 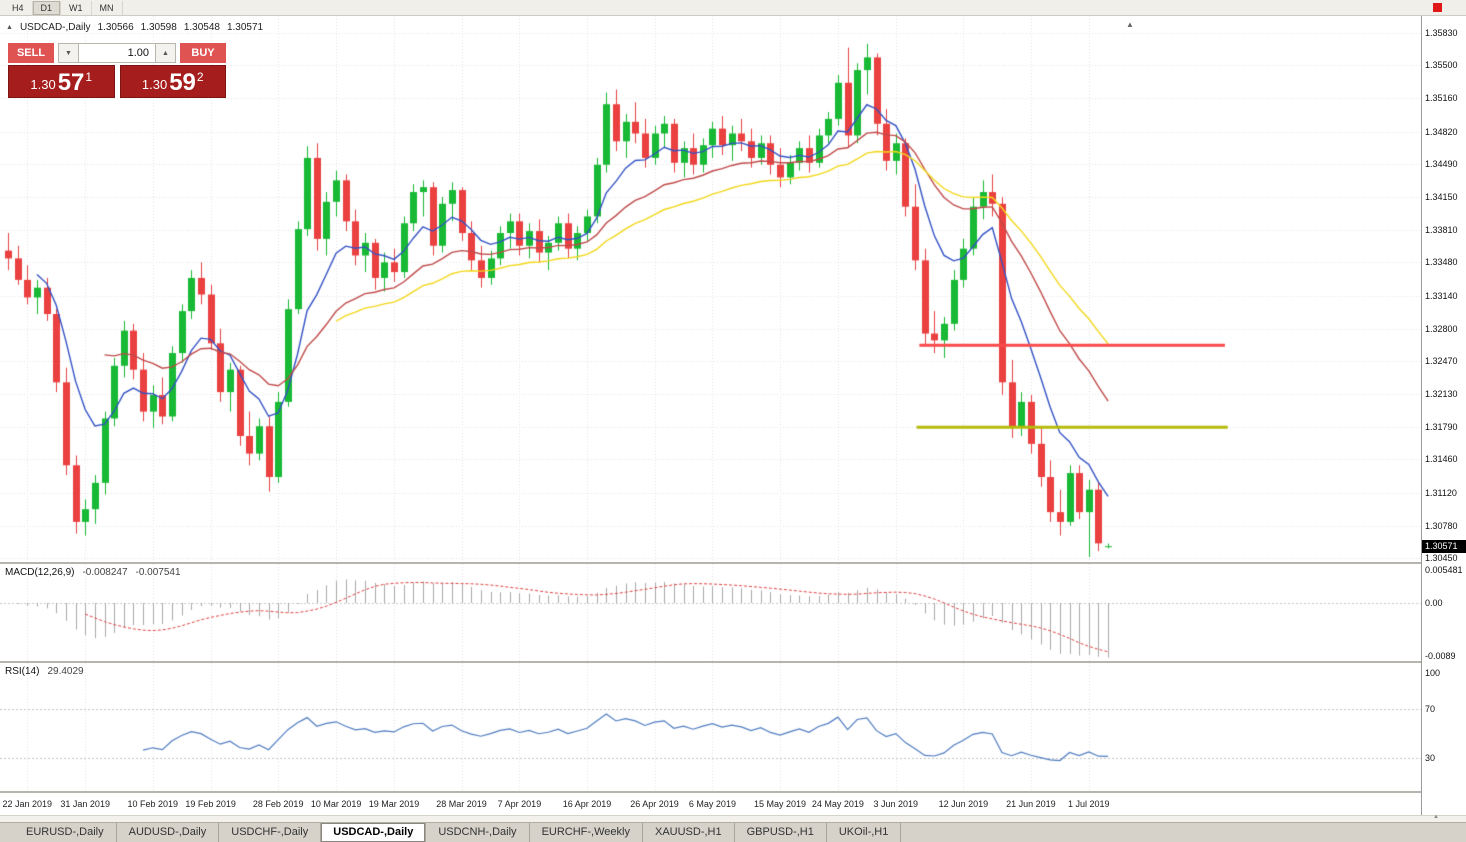 I want to click on date-axis-label: 19 Mar 2019, so click(x=394, y=804).